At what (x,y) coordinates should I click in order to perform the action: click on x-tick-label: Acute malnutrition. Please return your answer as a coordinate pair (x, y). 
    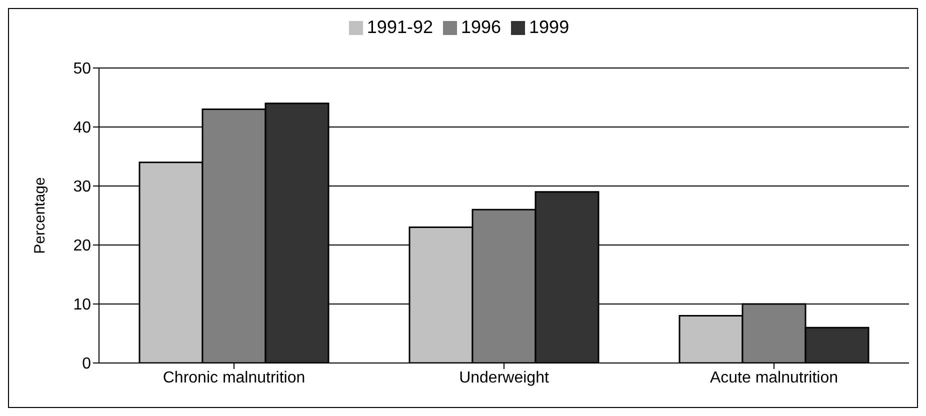
    Looking at the image, I should click on (774, 377).